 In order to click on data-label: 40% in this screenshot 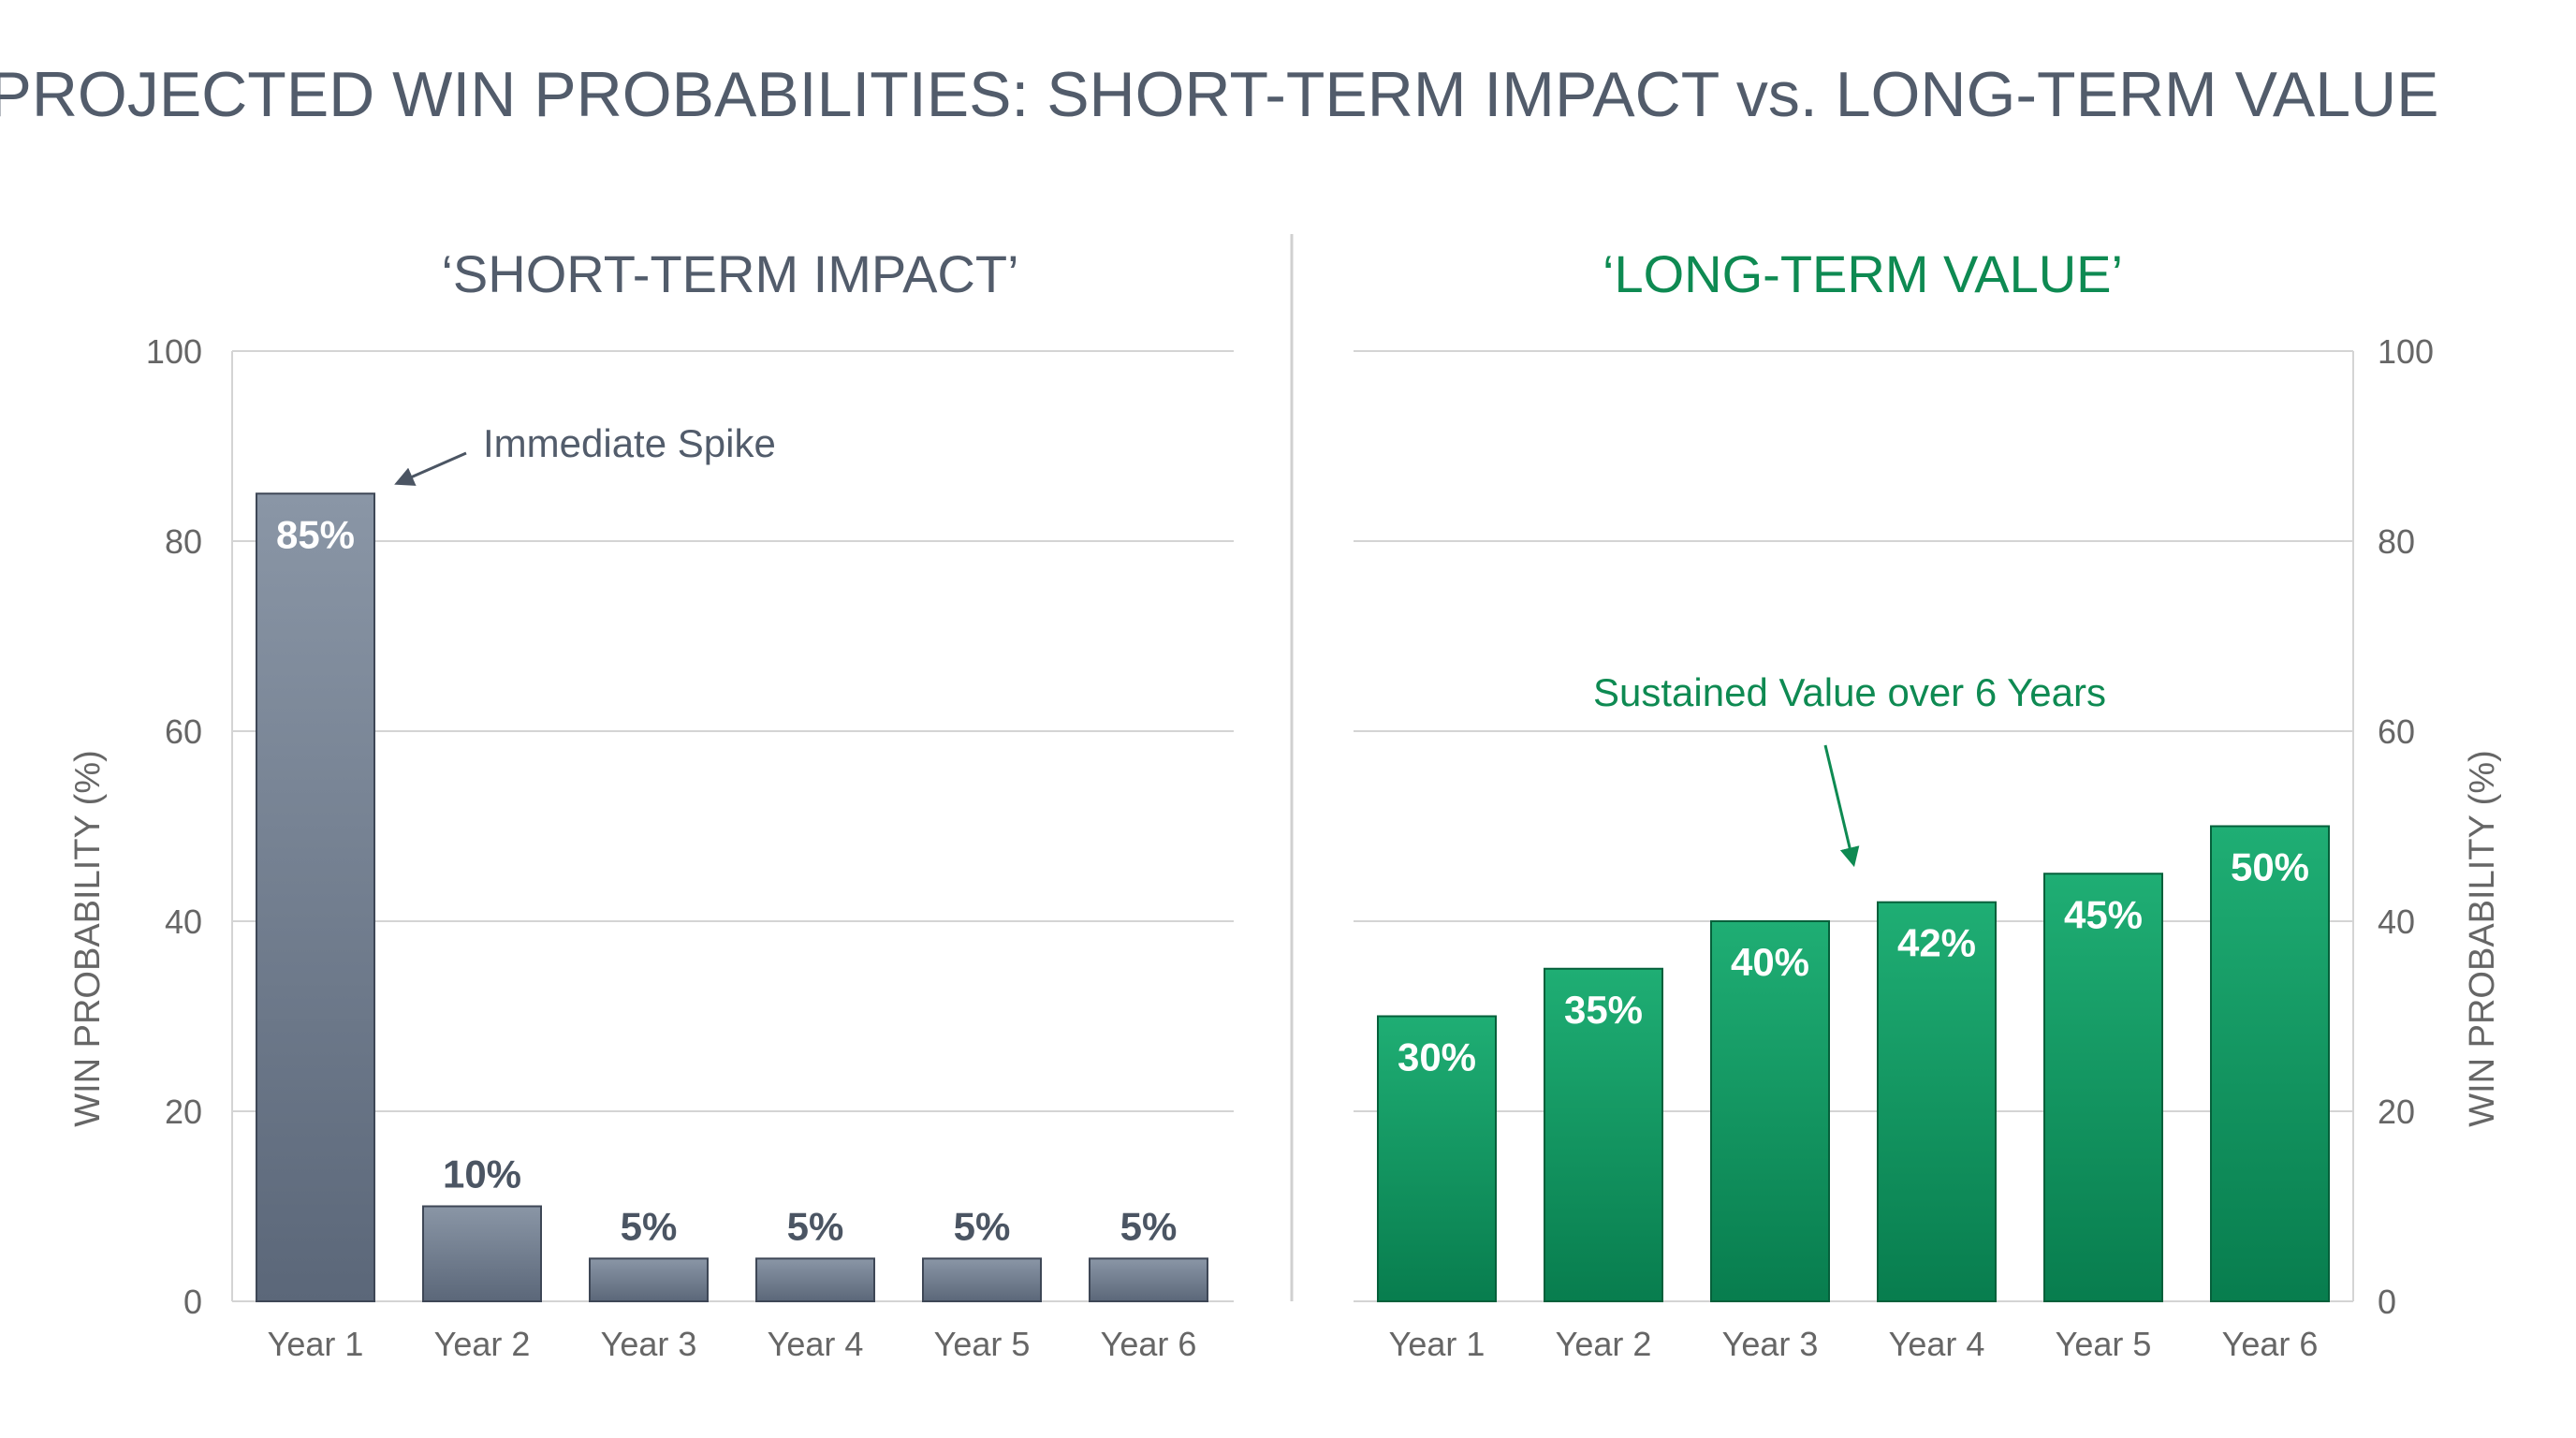, I will do `click(1770, 962)`.